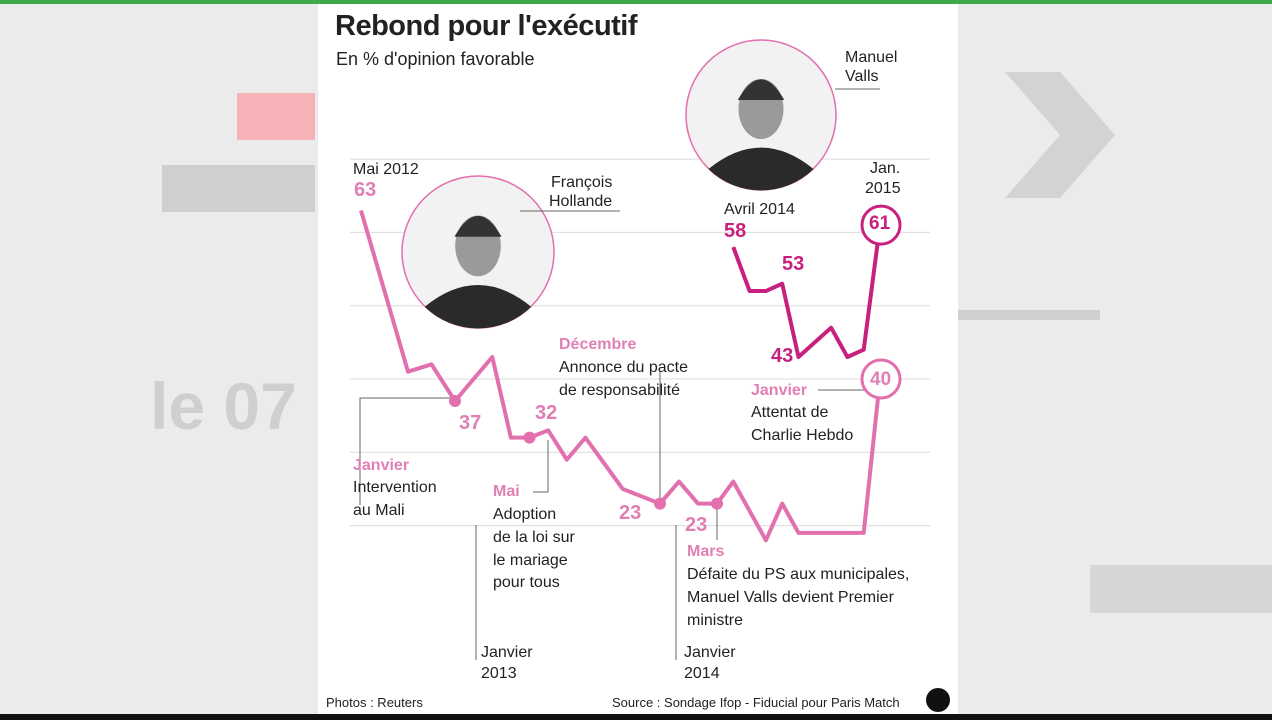 Image resolution: width=1272 pixels, height=720 pixels. What do you see at coordinates (276, 116) in the screenshot?
I see `background-red-block` at bounding box center [276, 116].